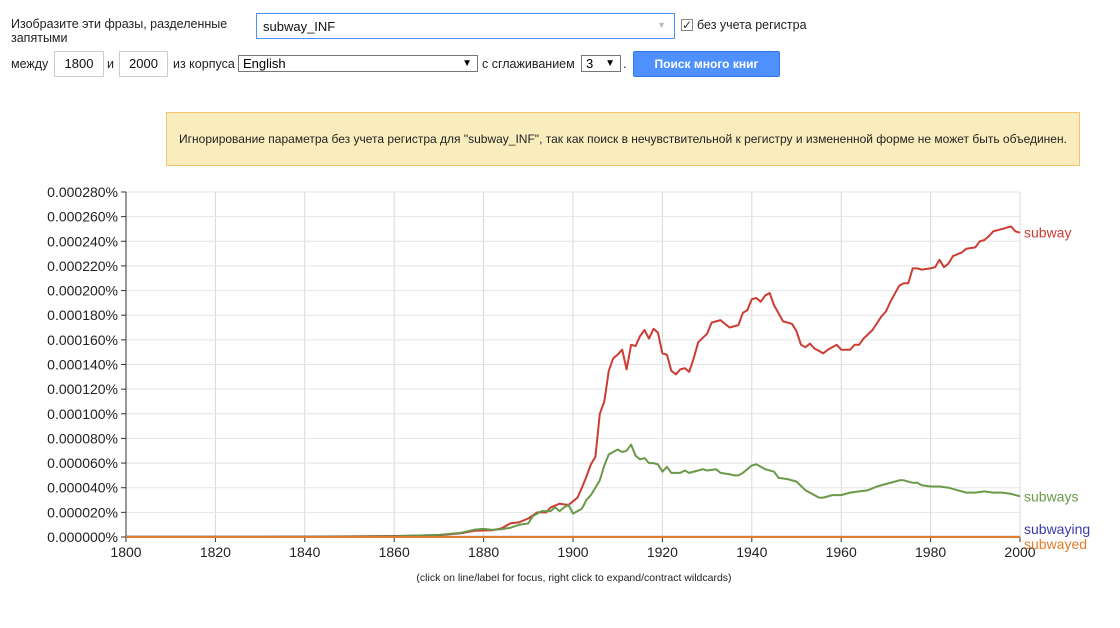 This screenshot has height=628, width=1120. Describe the element at coordinates (204, 64) in the screenshot. I see `corpus-label: из корпуса` at that location.